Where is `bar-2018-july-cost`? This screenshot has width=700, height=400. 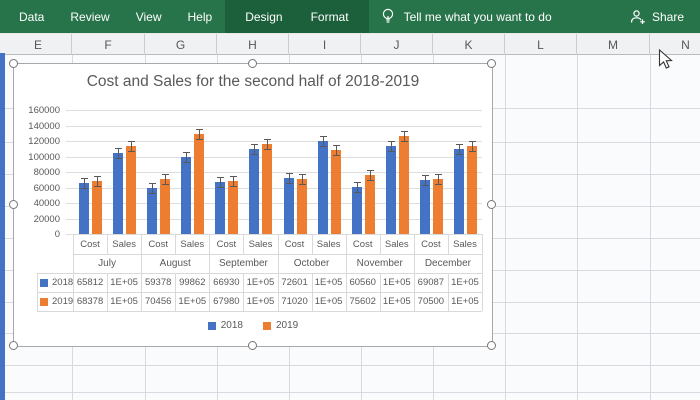
bar-2018-july-cost is located at coordinates (84, 208).